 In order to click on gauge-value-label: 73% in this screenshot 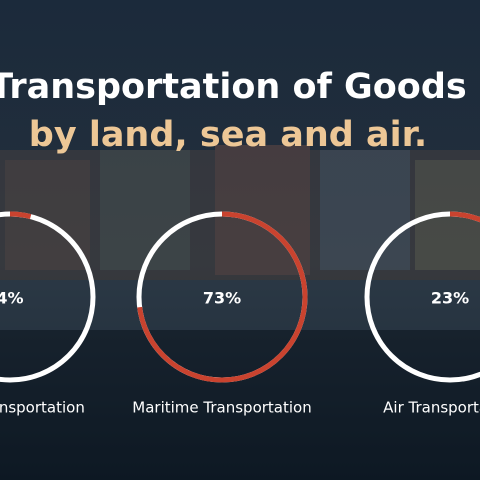, I will do `click(222, 298)`.